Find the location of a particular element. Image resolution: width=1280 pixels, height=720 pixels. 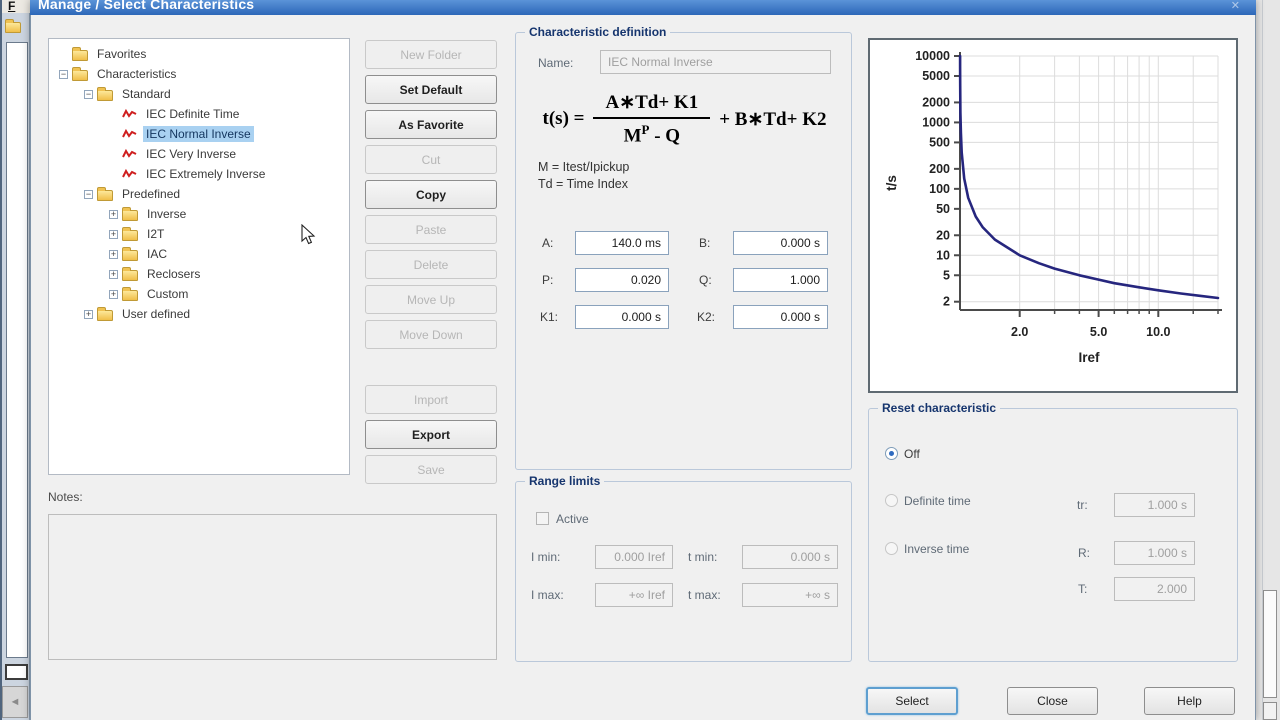

dialog-title: Manage / Select Characteristics is located at coordinates (146, 6).